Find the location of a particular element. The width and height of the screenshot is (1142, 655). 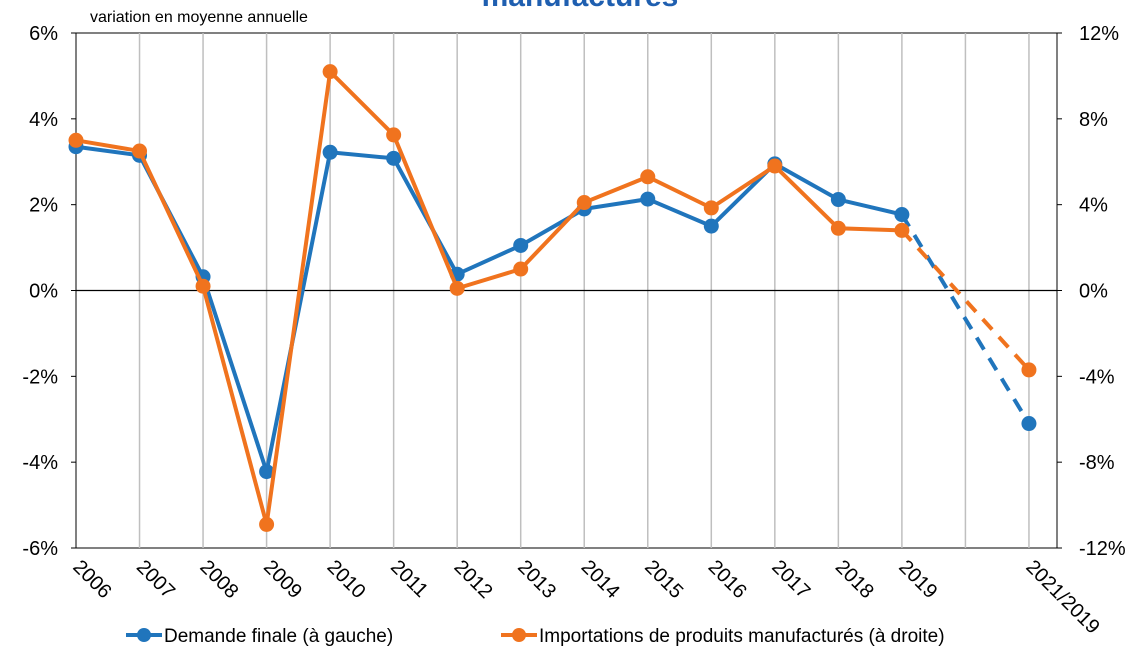

x-tick-label: 2016 is located at coordinates (727, 579).